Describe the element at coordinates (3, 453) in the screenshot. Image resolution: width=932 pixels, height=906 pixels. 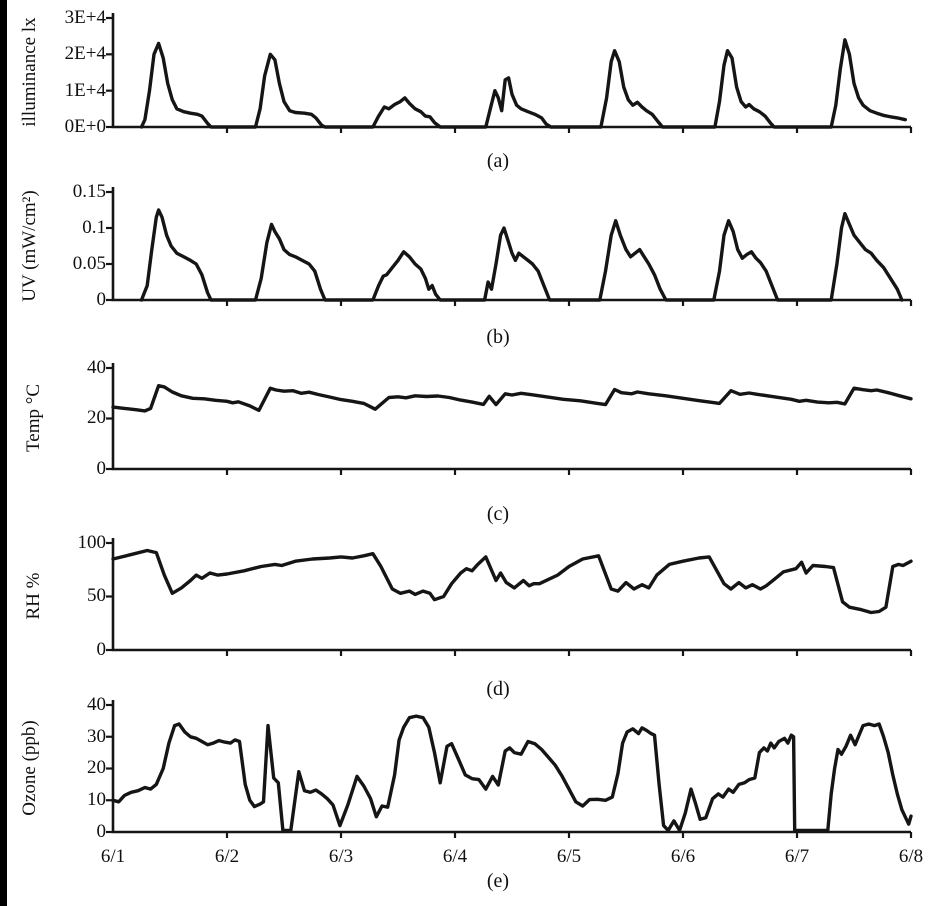
I see `screenshot-left-edge-bar` at that location.